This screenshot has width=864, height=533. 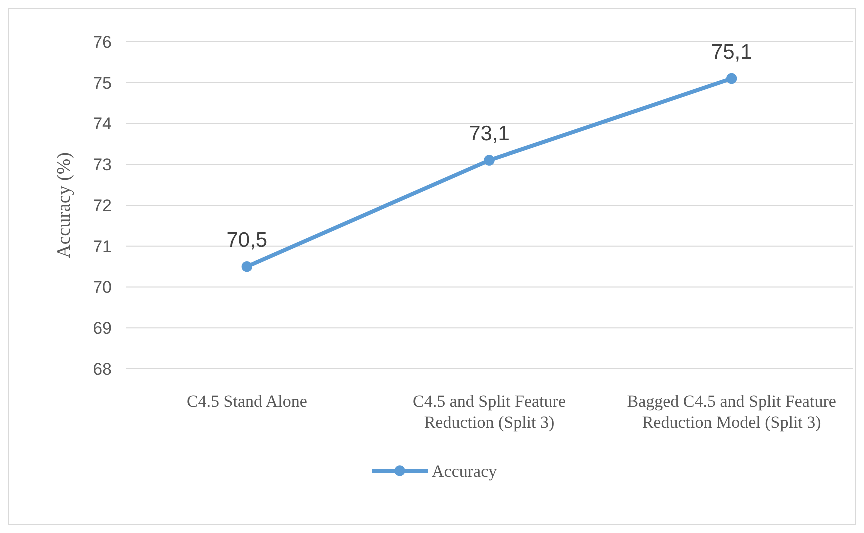 What do you see at coordinates (102, 206) in the screenshot?
I see `y-tick-label: 72` at bounding box center [102, 206].